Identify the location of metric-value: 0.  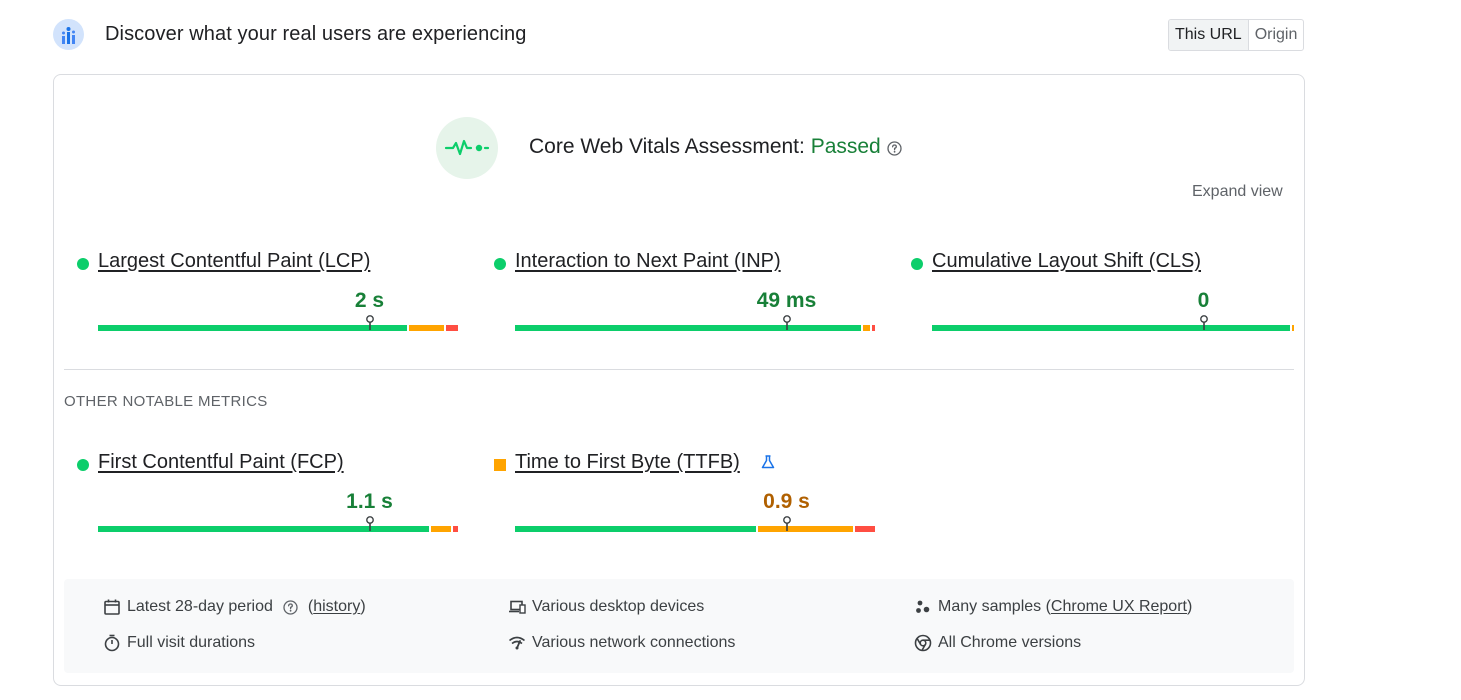
(1203, 300).